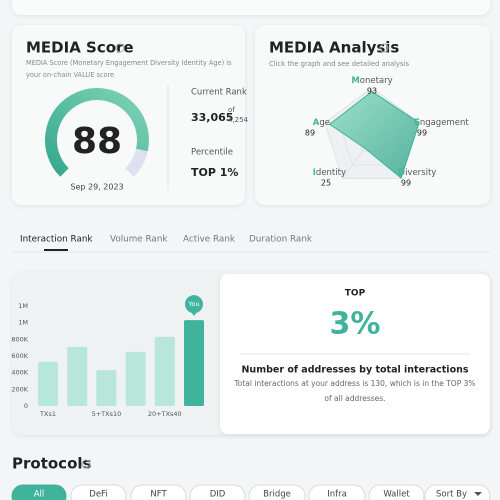  What do you see at coordinates (39, 495) in the screenshot?
I see `filter-label: All` at bounding box center [39, 495].